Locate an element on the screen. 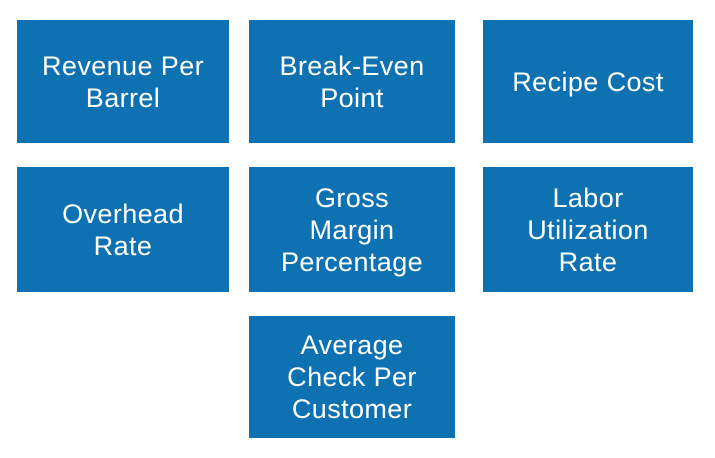 This screenshot has height=458, width=715. metric-box-label: Break-Even Point is located at coordinates (352, 81).